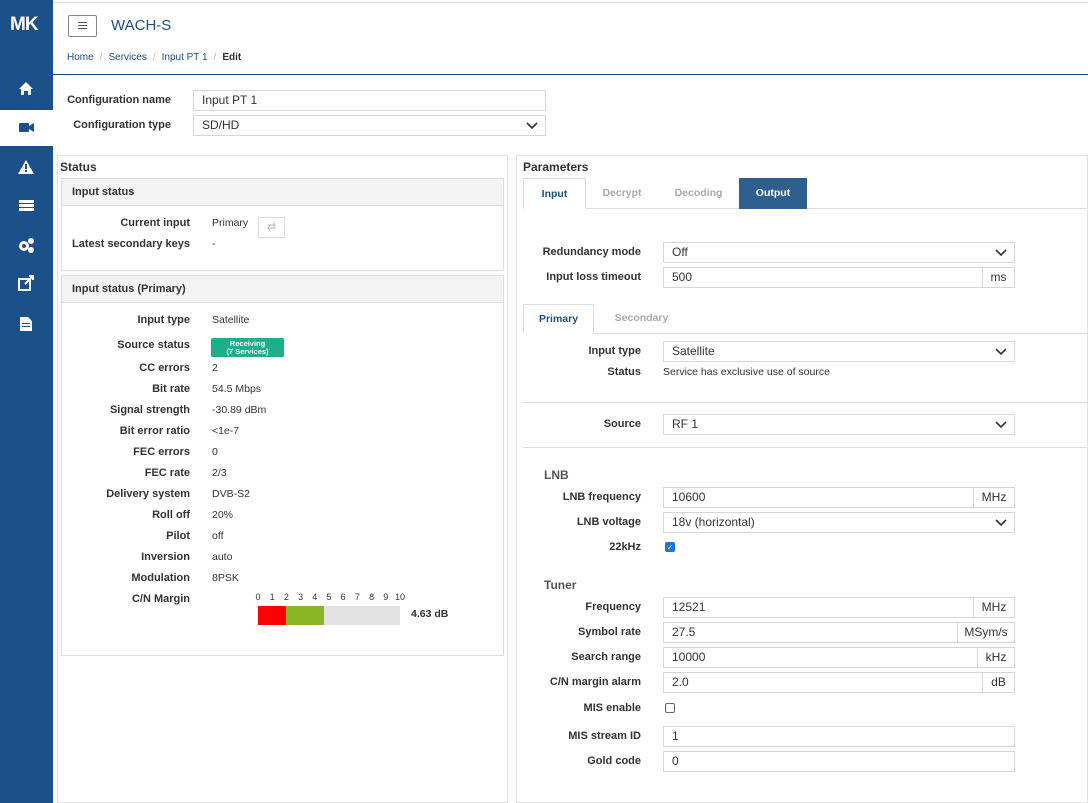 This screenshot has width=1088, height=803. What do you see at coordinates (430, 614) in the screenshot?
I see `meter-value-label: 4.63 dB` at bounding box center [430, 614].